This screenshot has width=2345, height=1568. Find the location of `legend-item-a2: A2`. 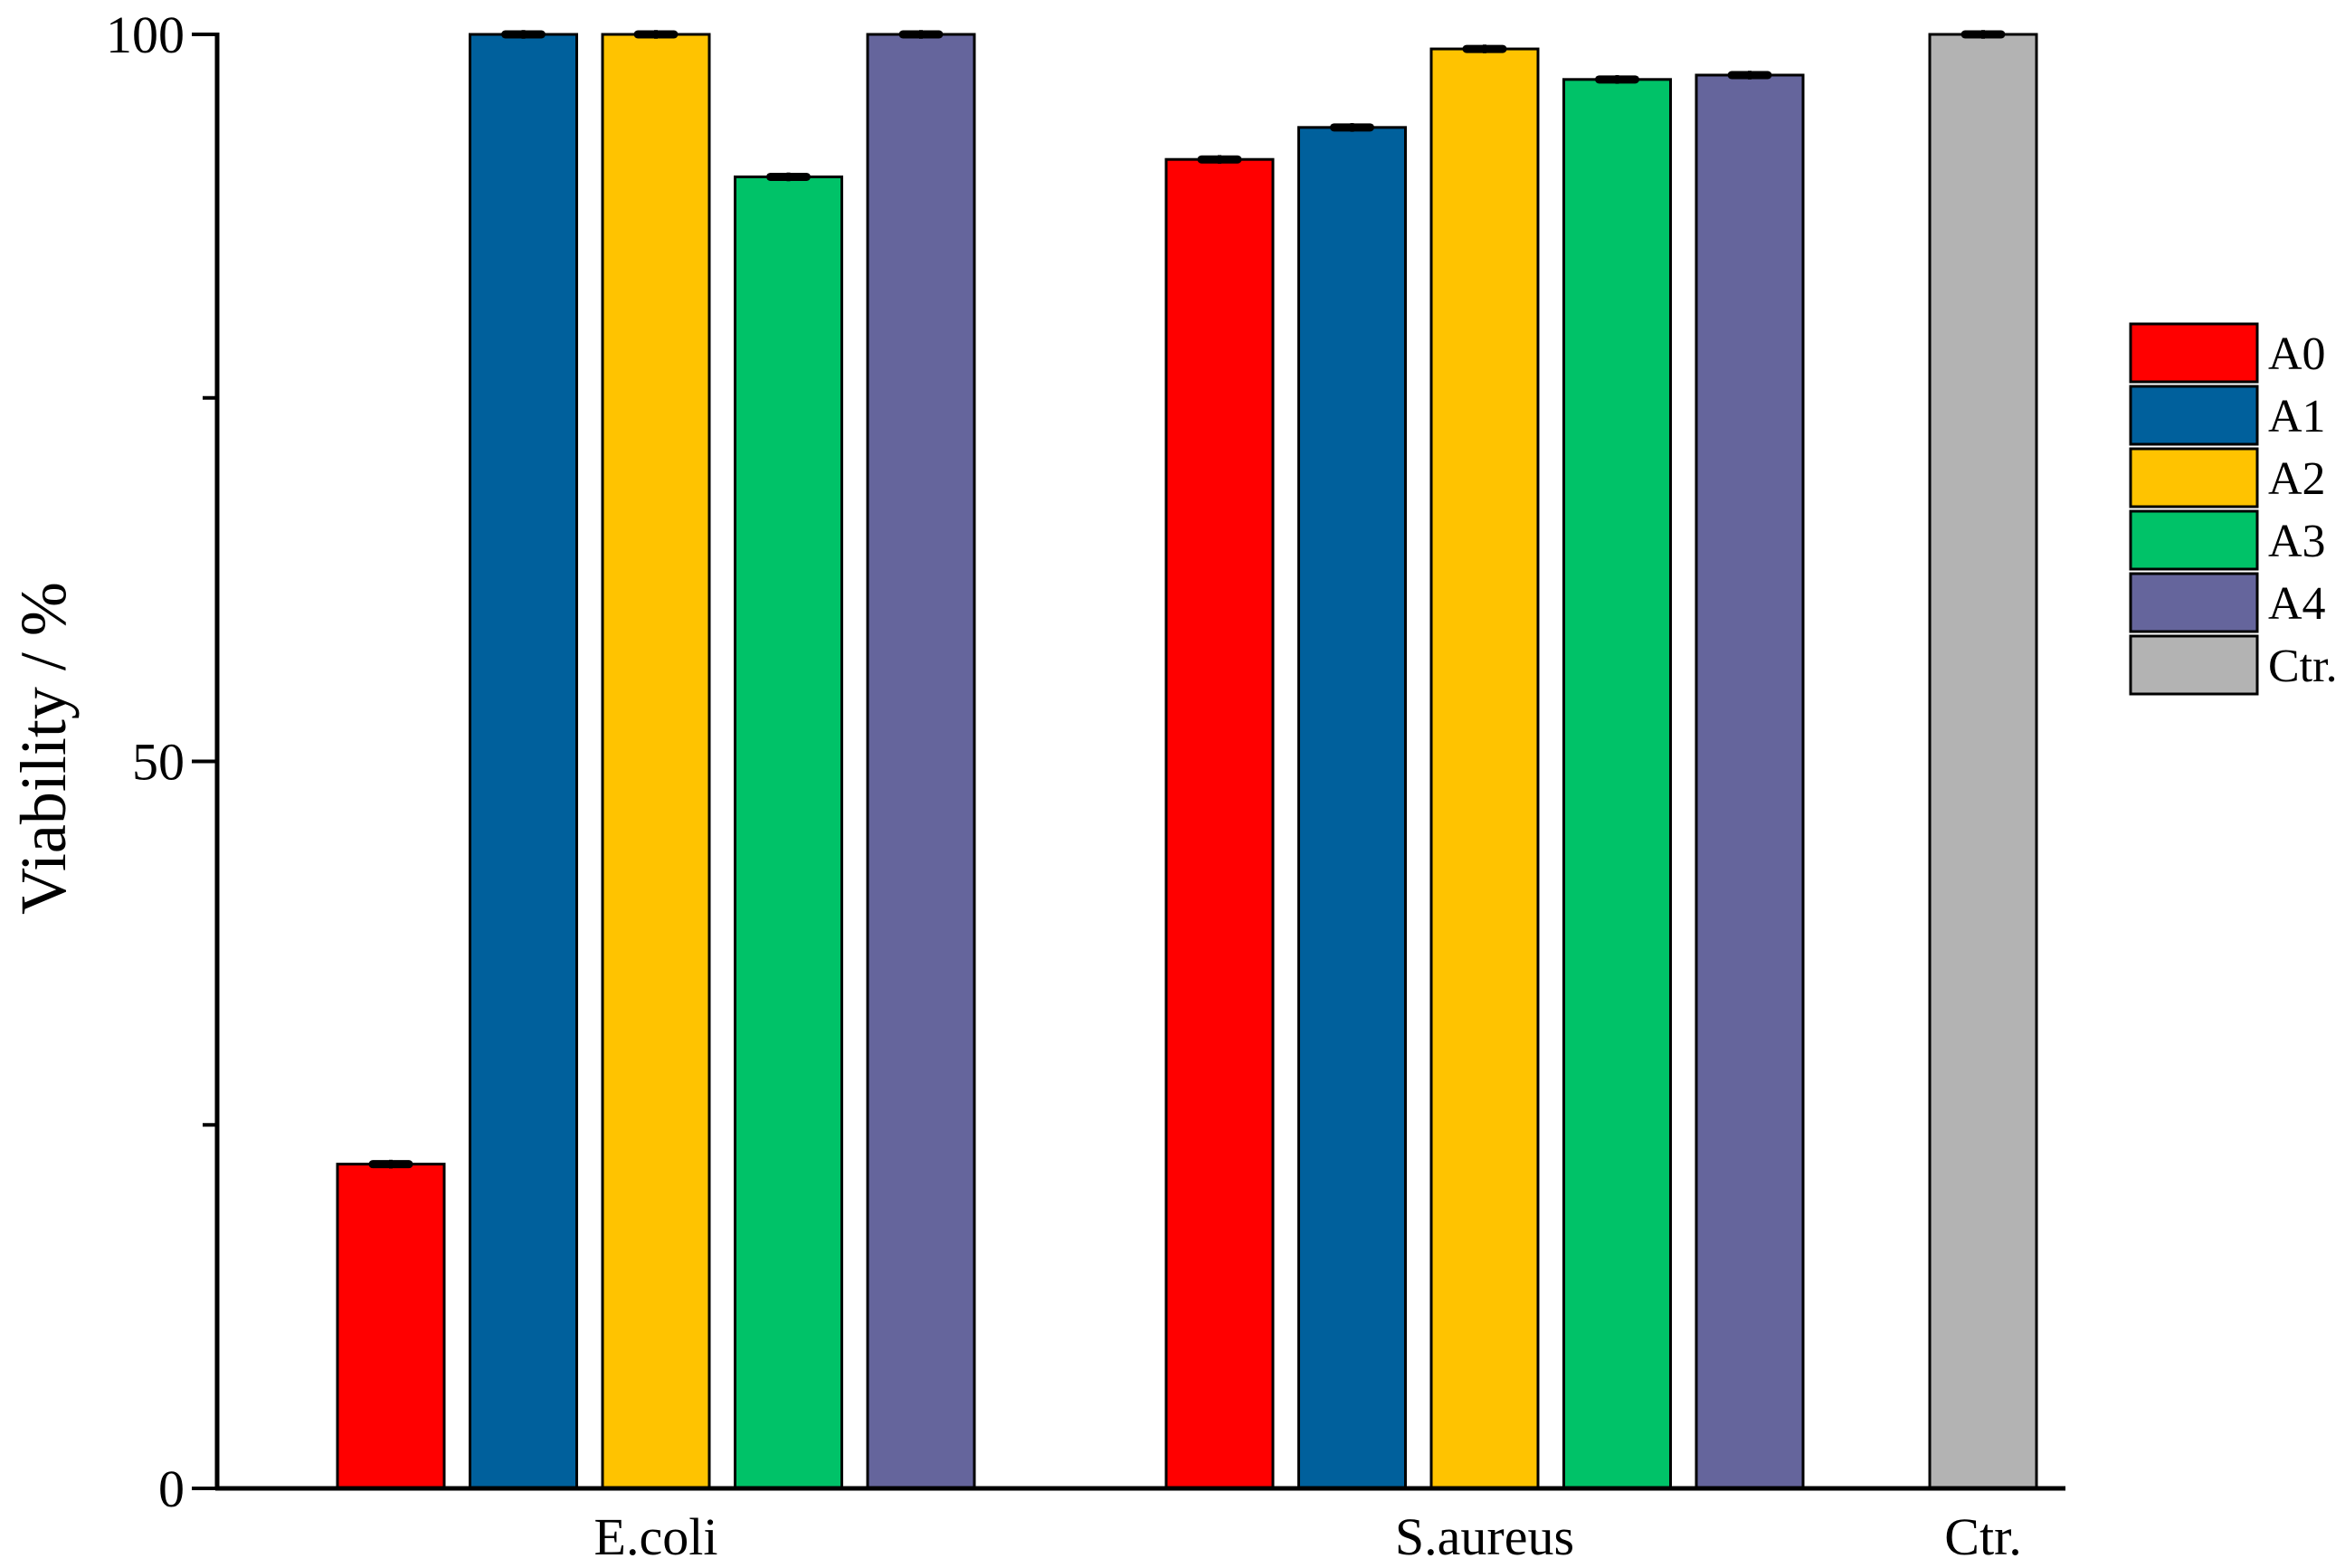

legend-item-a2: A2 is located at coordinates (2227, 478).